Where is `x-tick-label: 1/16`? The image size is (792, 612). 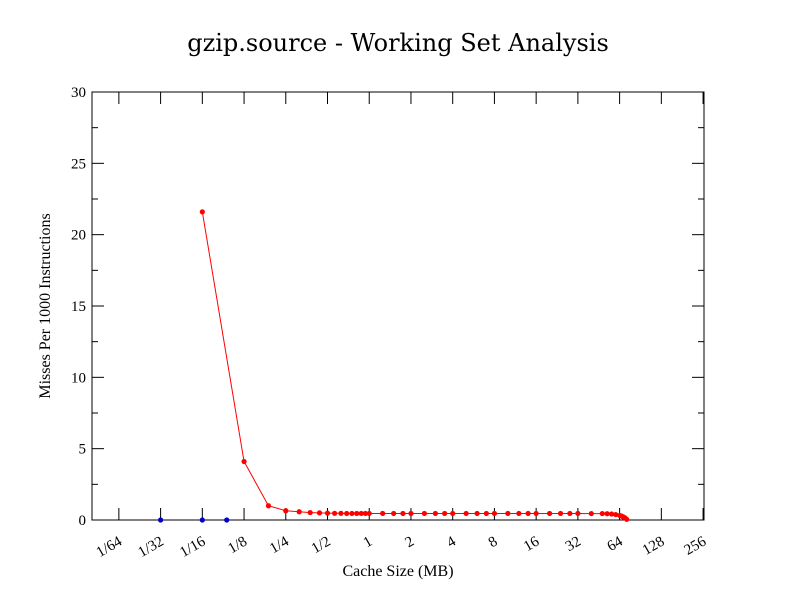
x-tick-label: 1/16 is located at coordinates (193, 546).